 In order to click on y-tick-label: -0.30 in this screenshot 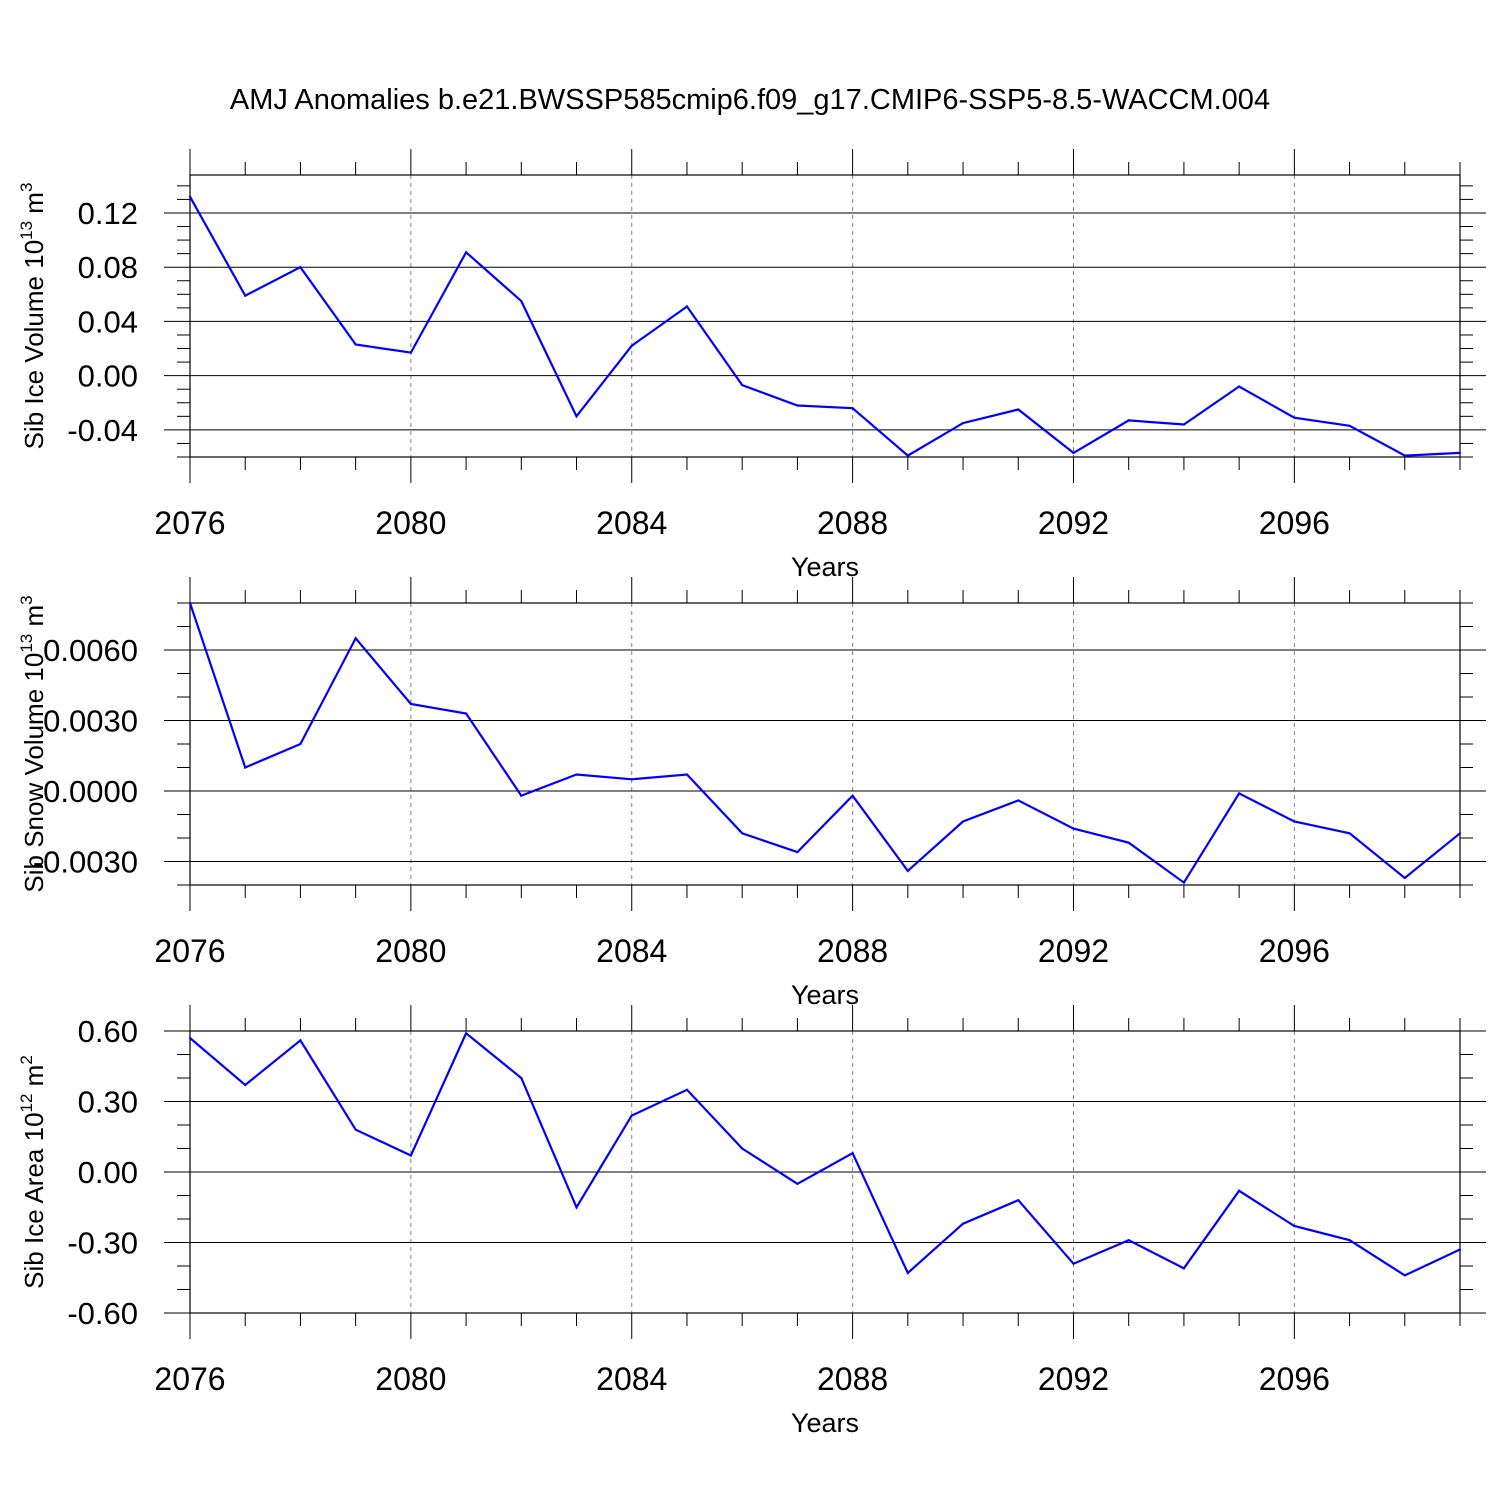, I will do `click(102, 1243)`.